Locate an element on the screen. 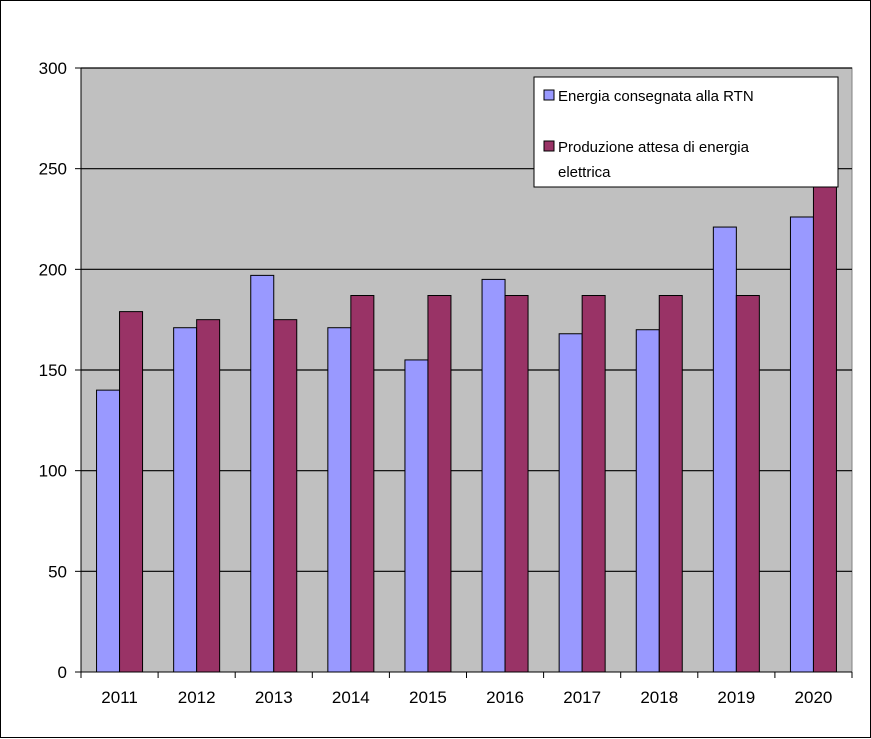  bar-produzione-attesa-2019 is located at coordinates (747, 484).